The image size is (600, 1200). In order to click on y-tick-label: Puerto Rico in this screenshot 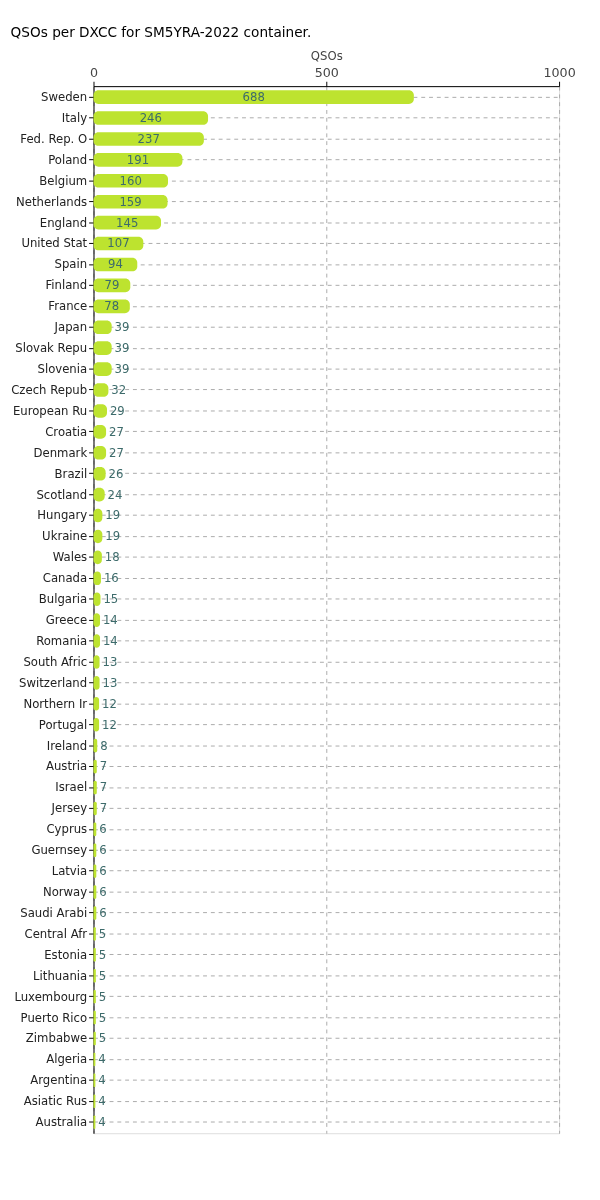, I will do `click(54, 1017)`.